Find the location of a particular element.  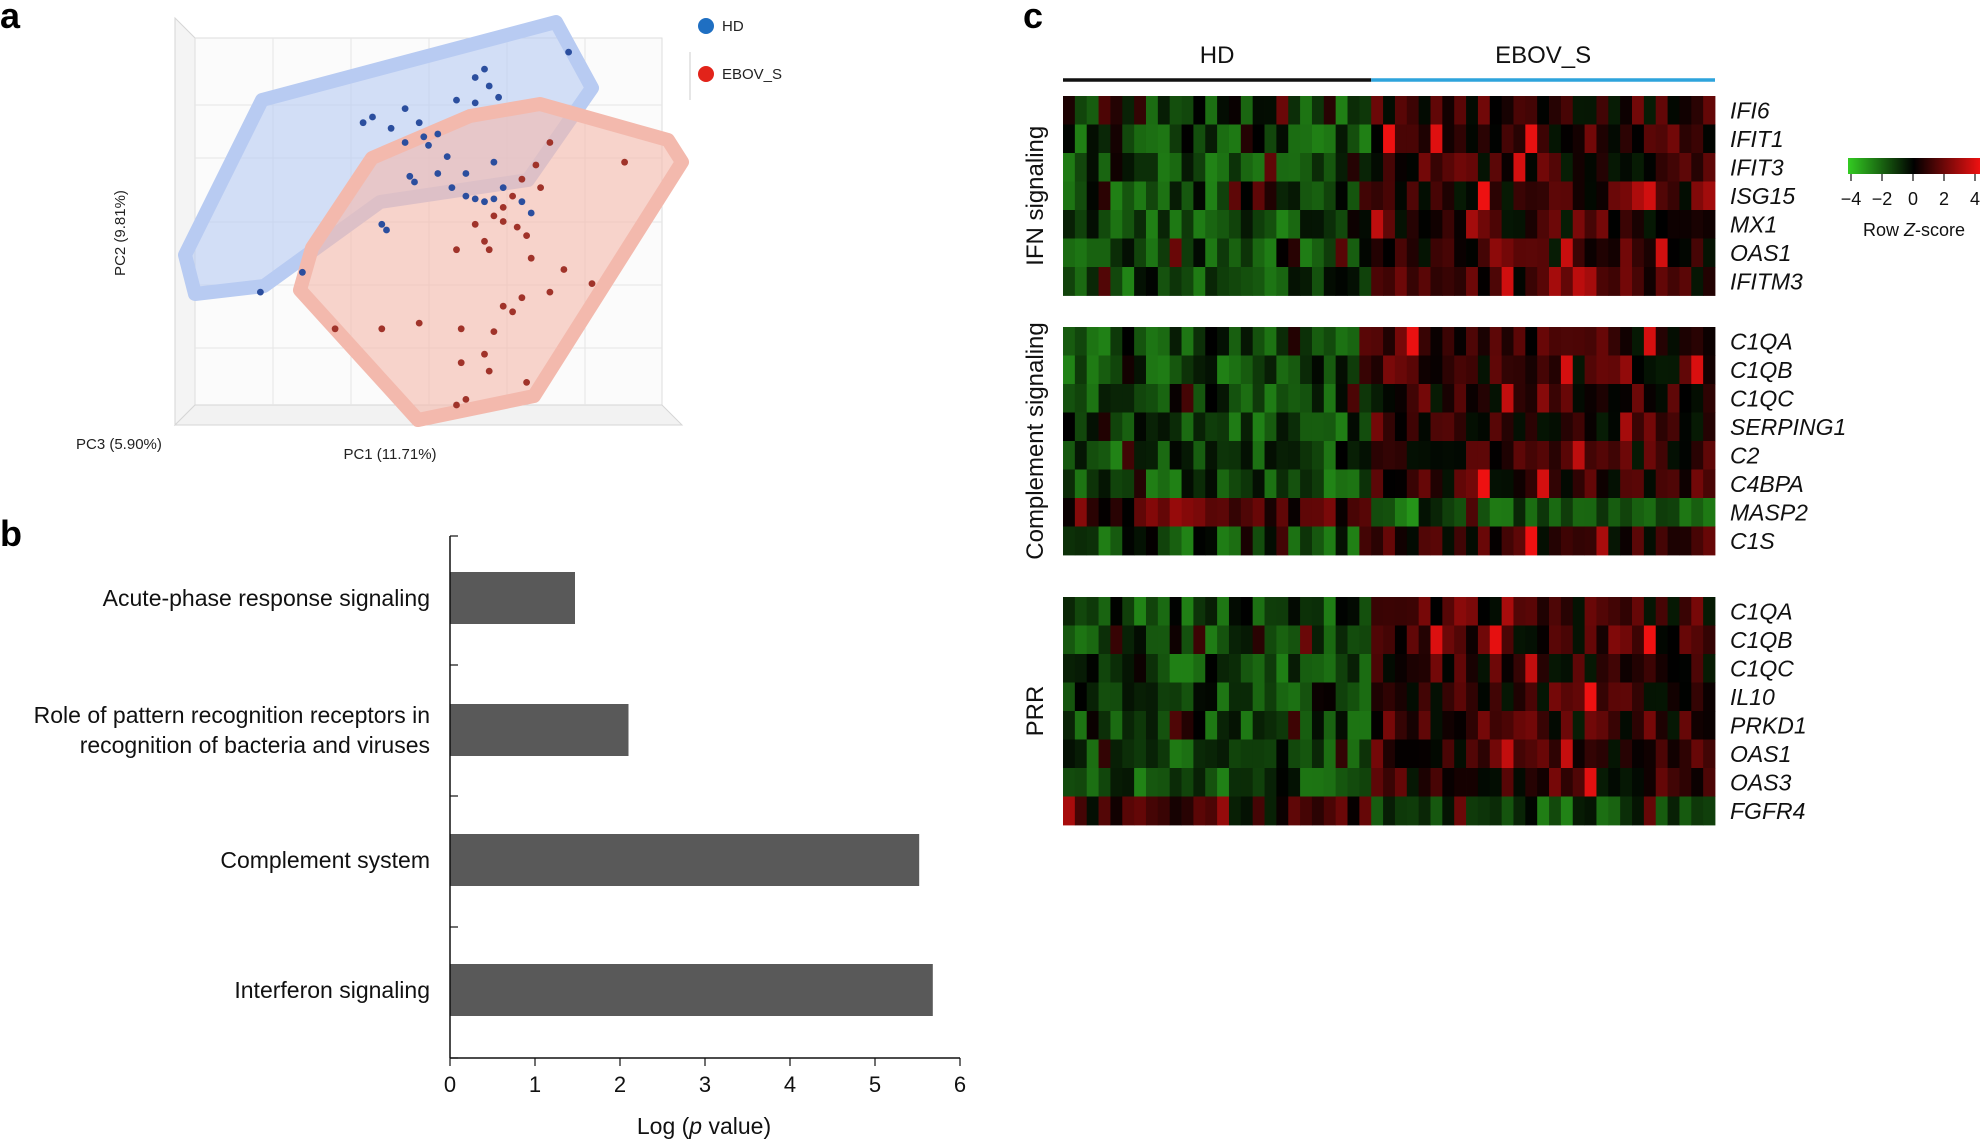

gene-label-2-7: FGFR4 is located at coordinates (1767, 811).